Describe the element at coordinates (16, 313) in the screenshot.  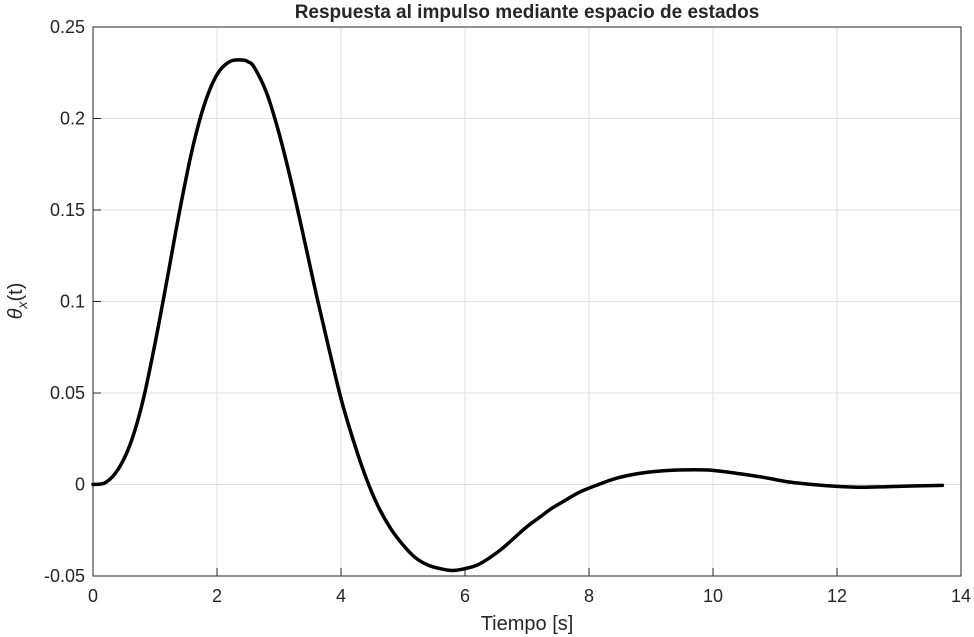
I see `y-axis-label-base: θ` at that location.